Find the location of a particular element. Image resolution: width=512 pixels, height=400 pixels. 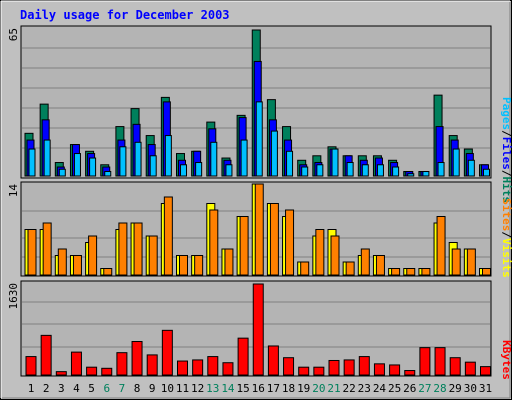

hits-scale-label: 65 is located at coordinates (13, 34).